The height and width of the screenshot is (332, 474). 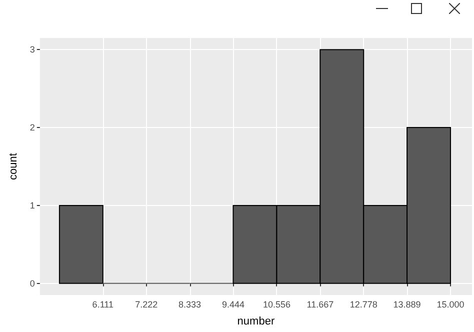 I want to click on y-tick-label: 3, so click(x=32, y=49).